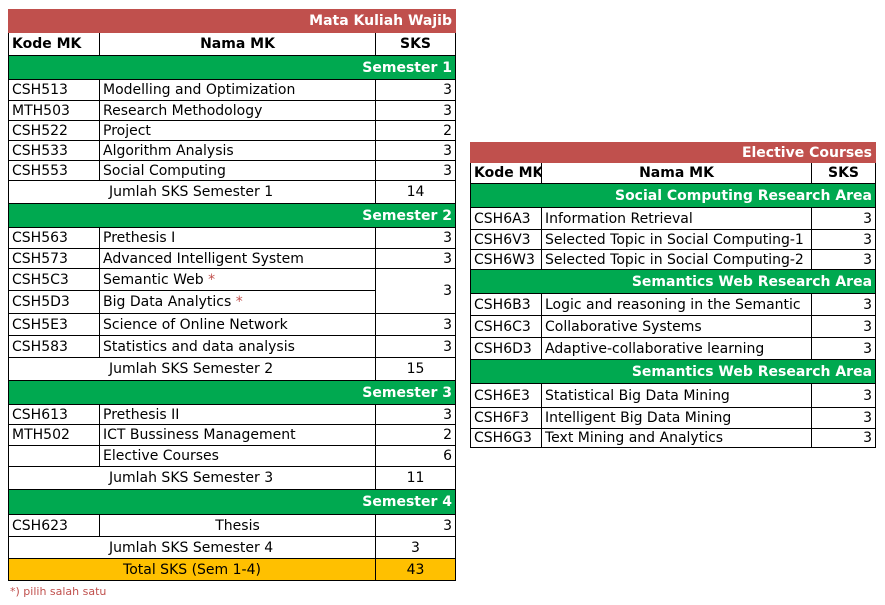 The height and width of the screenshot is (605, 885). I want to click on course-code: CSH522, so click(54, 130).